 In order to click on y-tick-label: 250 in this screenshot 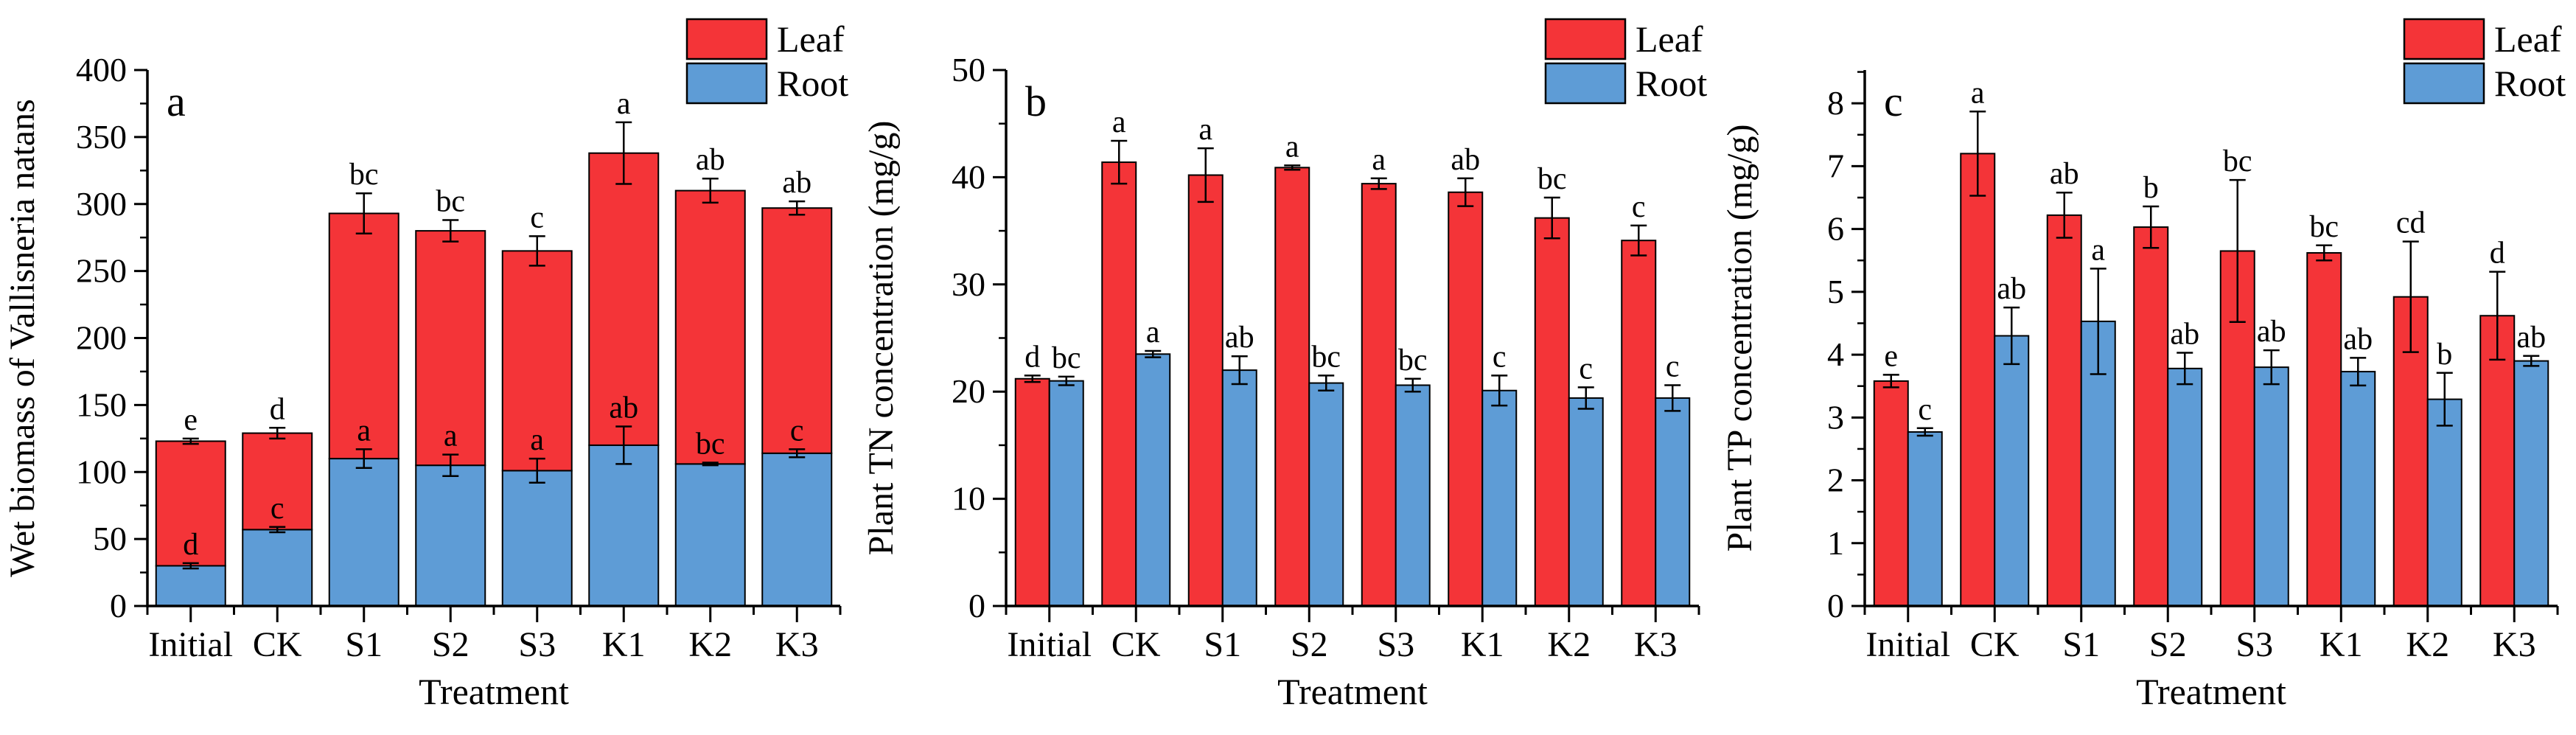, I will do `click(101, 271)`.